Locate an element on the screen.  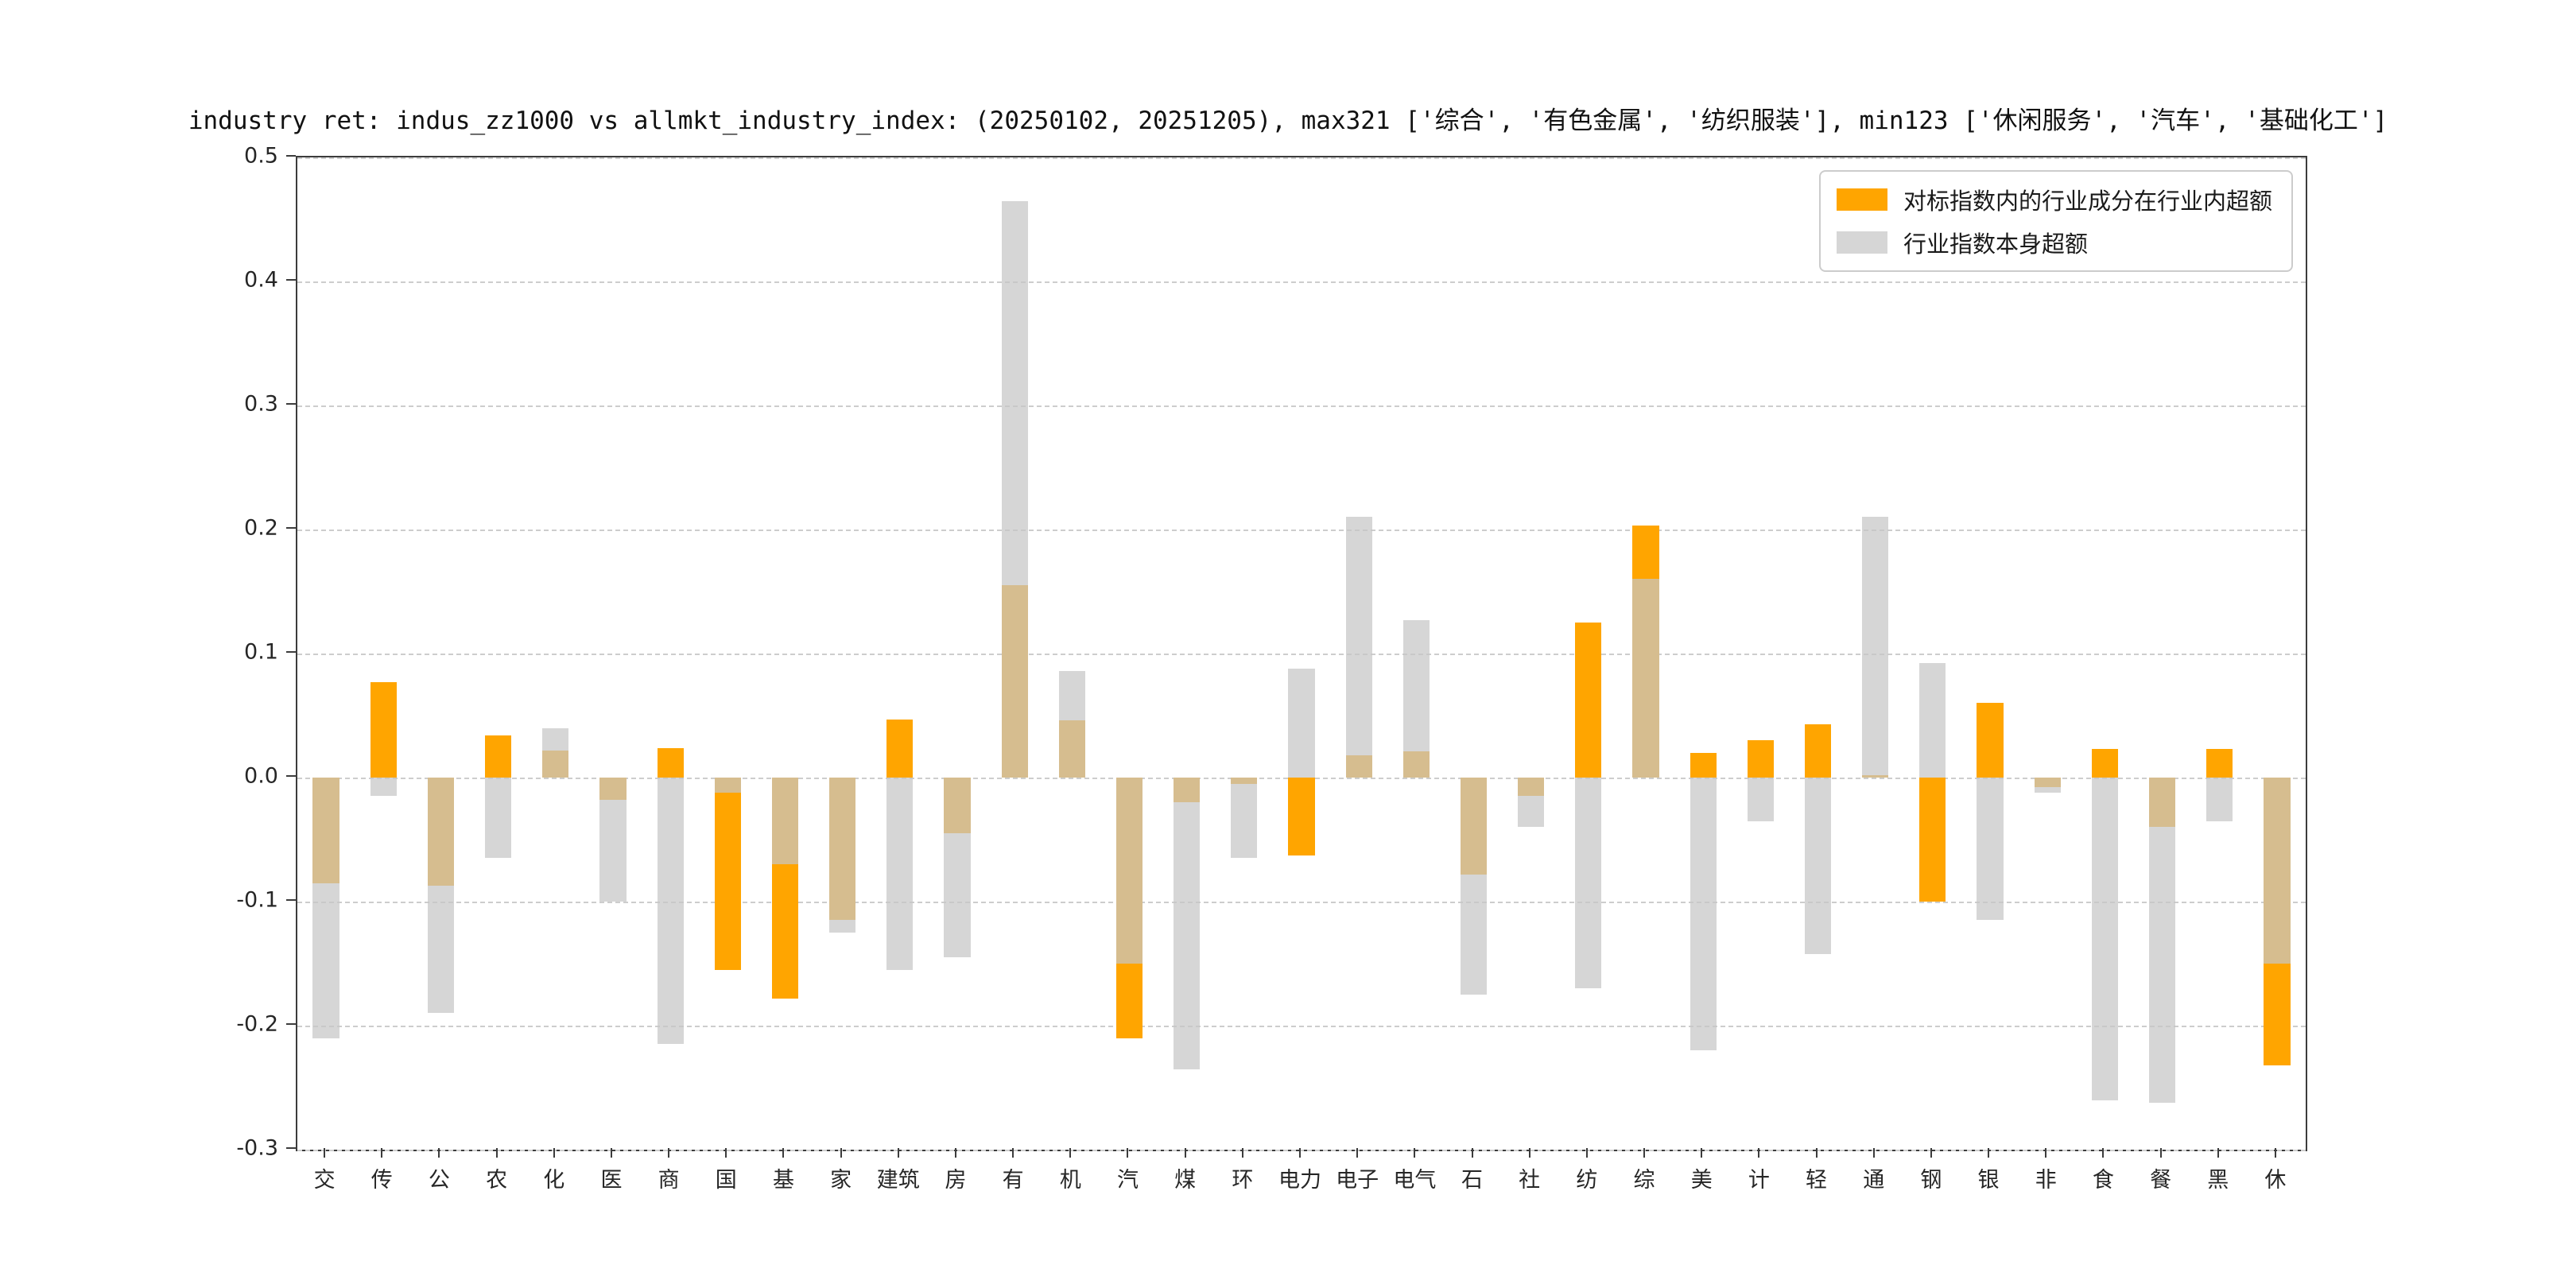
x-tick-label-通: 通 is located at coordinates (1874, 1180).